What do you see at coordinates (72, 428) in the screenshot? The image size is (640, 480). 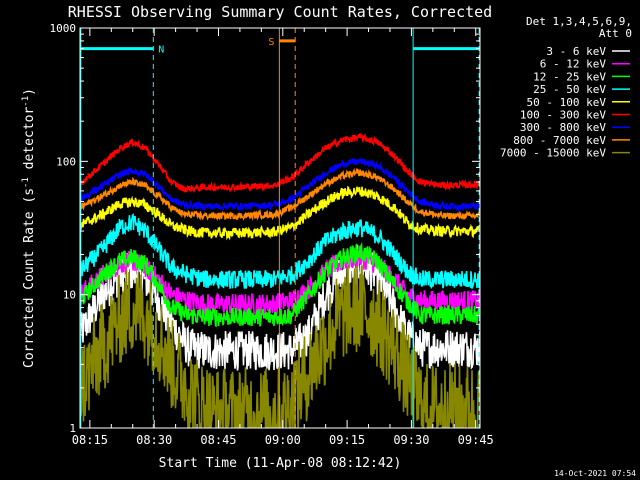 I see `y-tick-label-0: 1` at bounding box center [72, 428].